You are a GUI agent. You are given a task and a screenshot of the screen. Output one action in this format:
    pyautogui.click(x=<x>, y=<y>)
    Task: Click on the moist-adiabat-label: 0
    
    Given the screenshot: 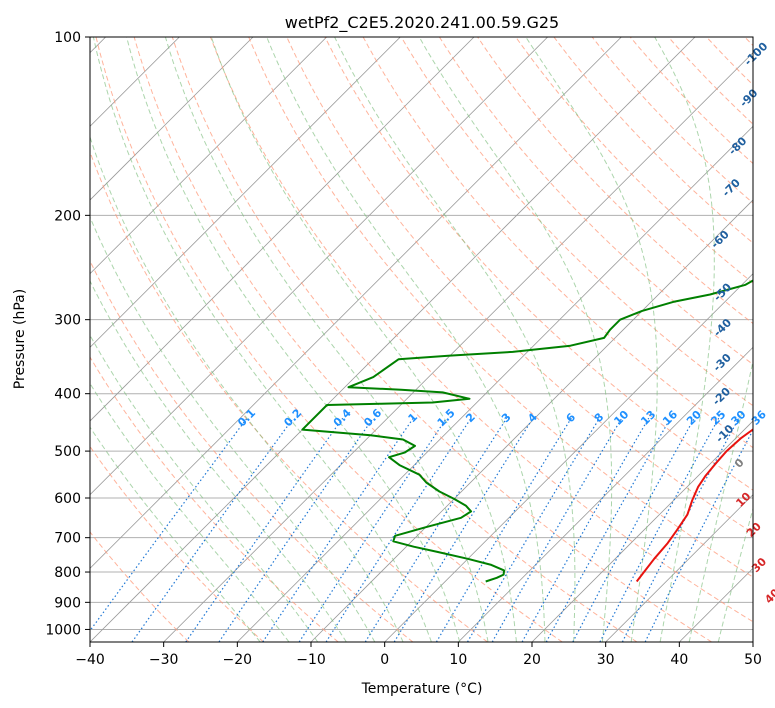 What is the action you would take?
    pyautogui.click(x=739, y=463)
    